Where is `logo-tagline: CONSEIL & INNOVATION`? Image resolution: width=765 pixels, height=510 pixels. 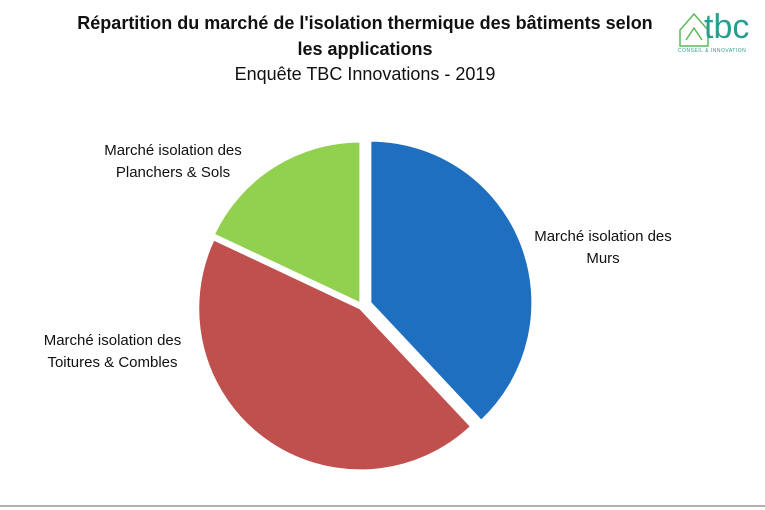
logo-tagline: CONSEIL & INNOVATION is located at coordinates (712, 51).